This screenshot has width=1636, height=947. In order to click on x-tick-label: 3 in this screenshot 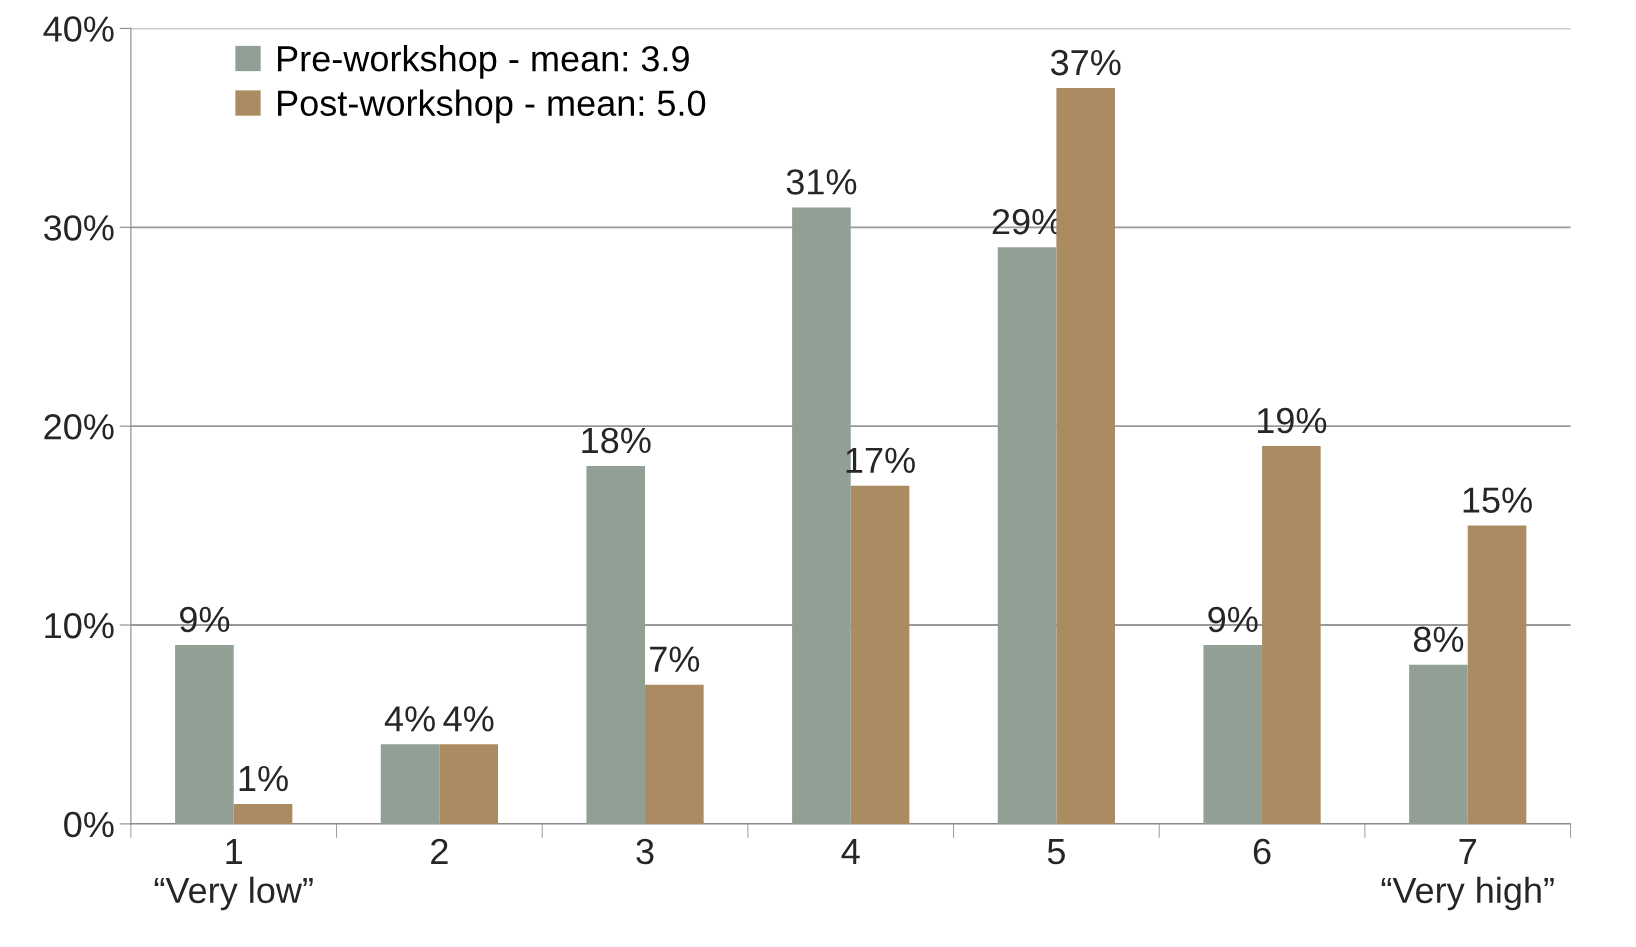, I will do `click(645, 851)`.